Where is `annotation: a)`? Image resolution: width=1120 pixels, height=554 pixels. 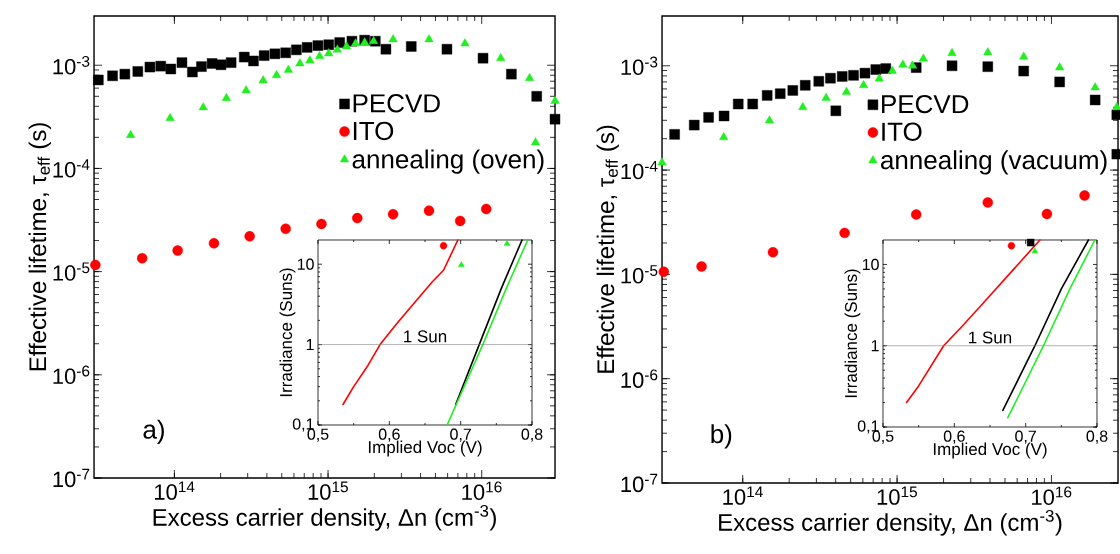
annotation: a) is located at coordinates (153, 431).